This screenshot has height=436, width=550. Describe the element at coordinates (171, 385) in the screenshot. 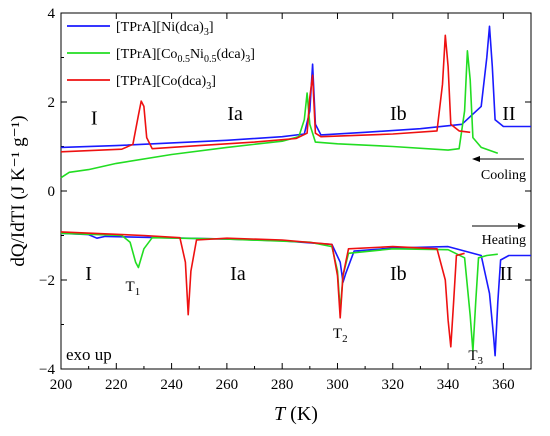

I see `x-tick-label: 240` at that location.